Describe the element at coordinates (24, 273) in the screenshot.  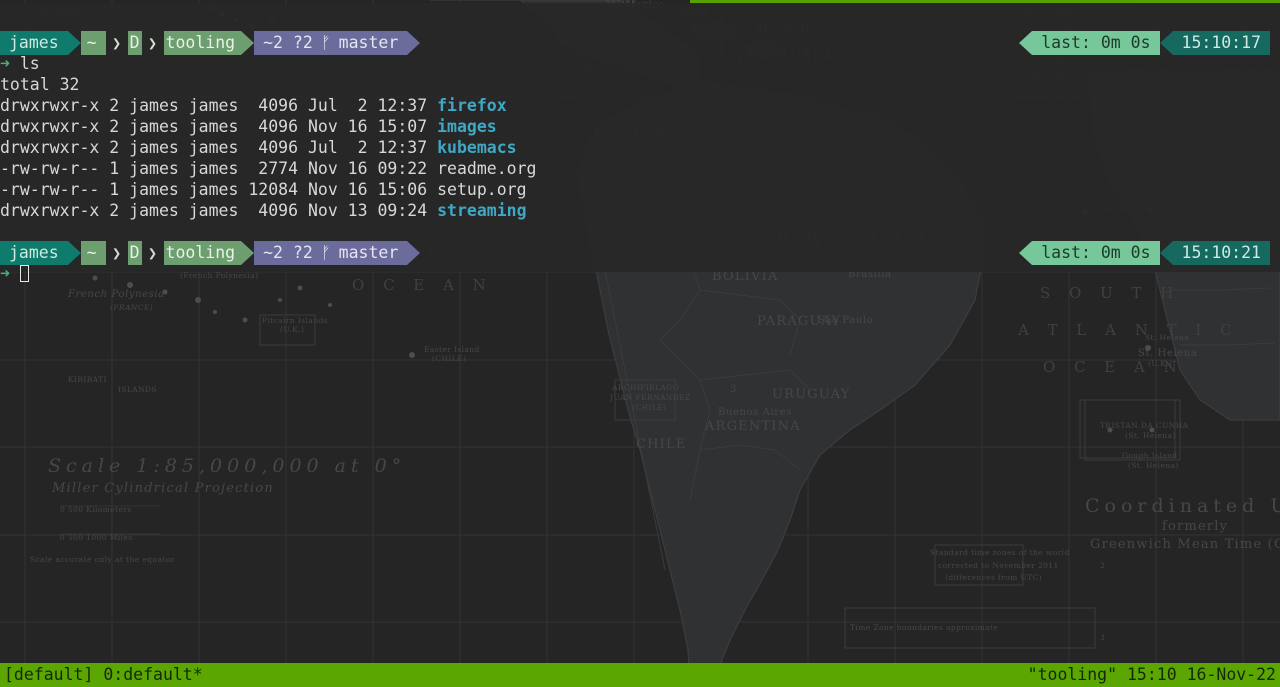
I see `text-cursor` at that location.